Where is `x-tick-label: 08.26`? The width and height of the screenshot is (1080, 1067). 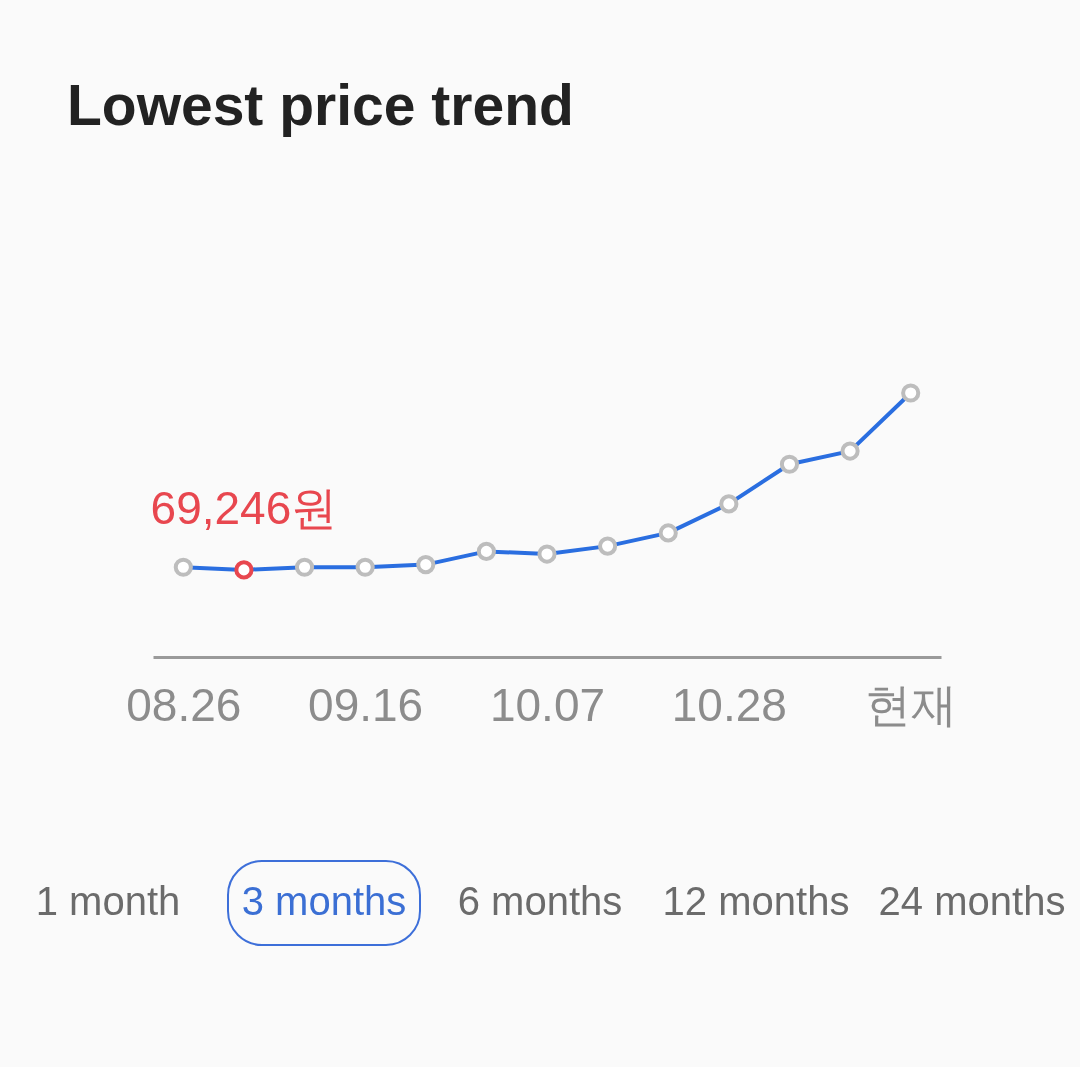
x-tick-label: 08.26 is located at coordinates (184, 704).